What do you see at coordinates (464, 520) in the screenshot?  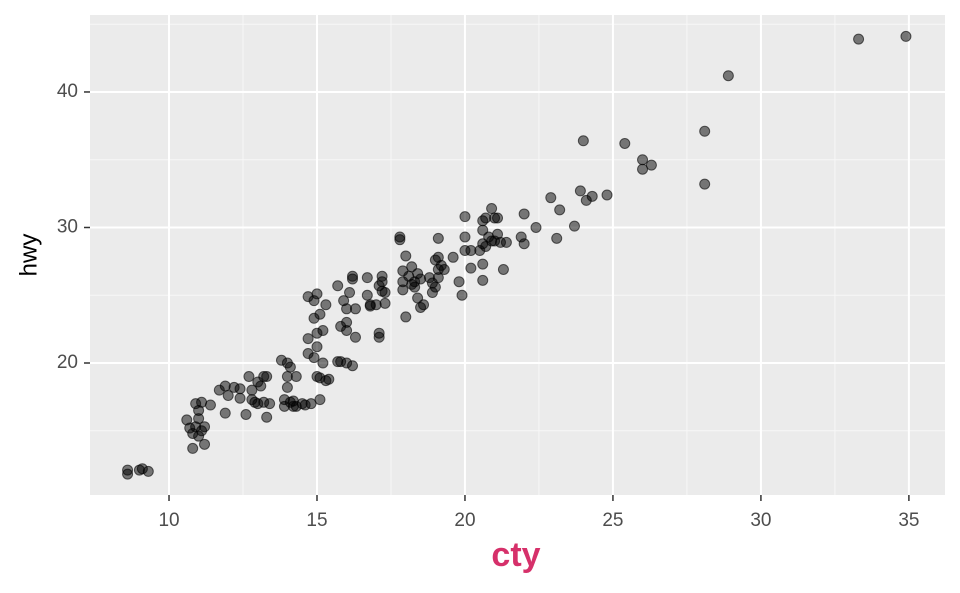 I see `x-tick-label: 20` at bounding box center [464, 520].